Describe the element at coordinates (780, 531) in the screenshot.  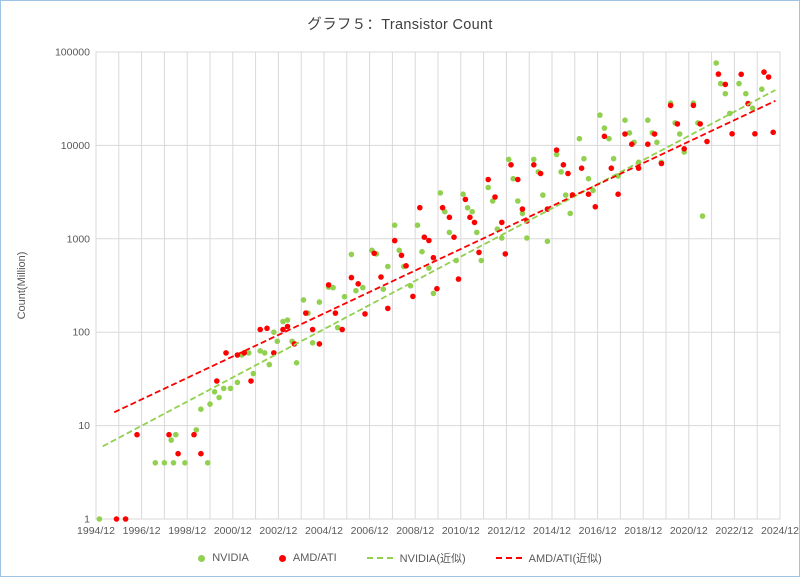
I see `x-tick-label: 2024/12` at that location.